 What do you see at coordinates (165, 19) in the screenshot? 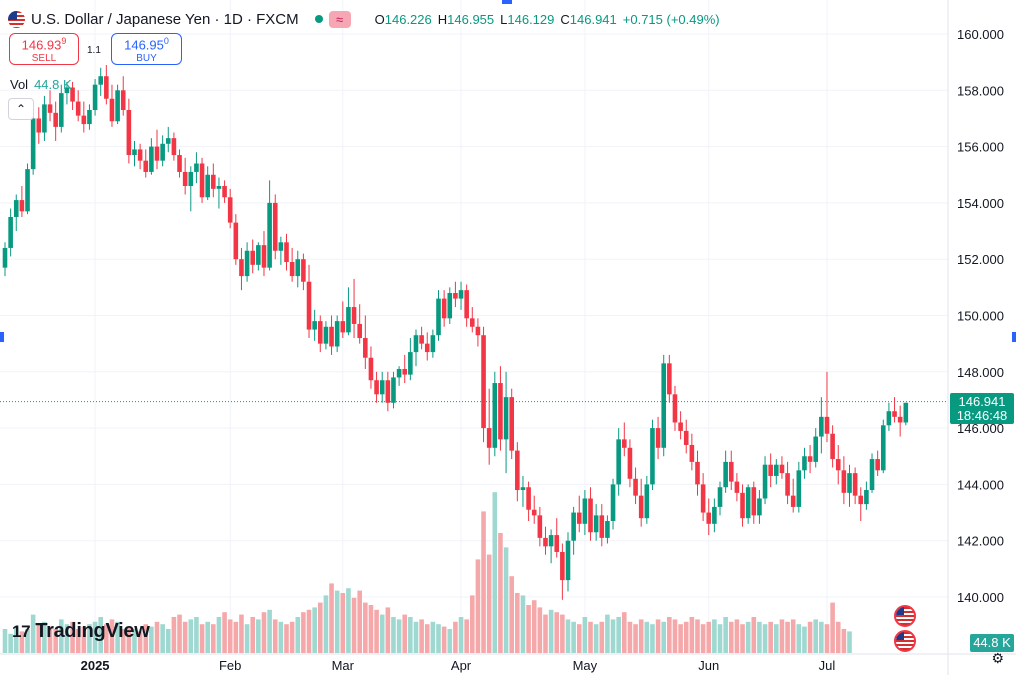
I see `symbol-title: U.S. Dollar / Japanese Yen · 1D · FXCM` at bounding box center [165, 19].